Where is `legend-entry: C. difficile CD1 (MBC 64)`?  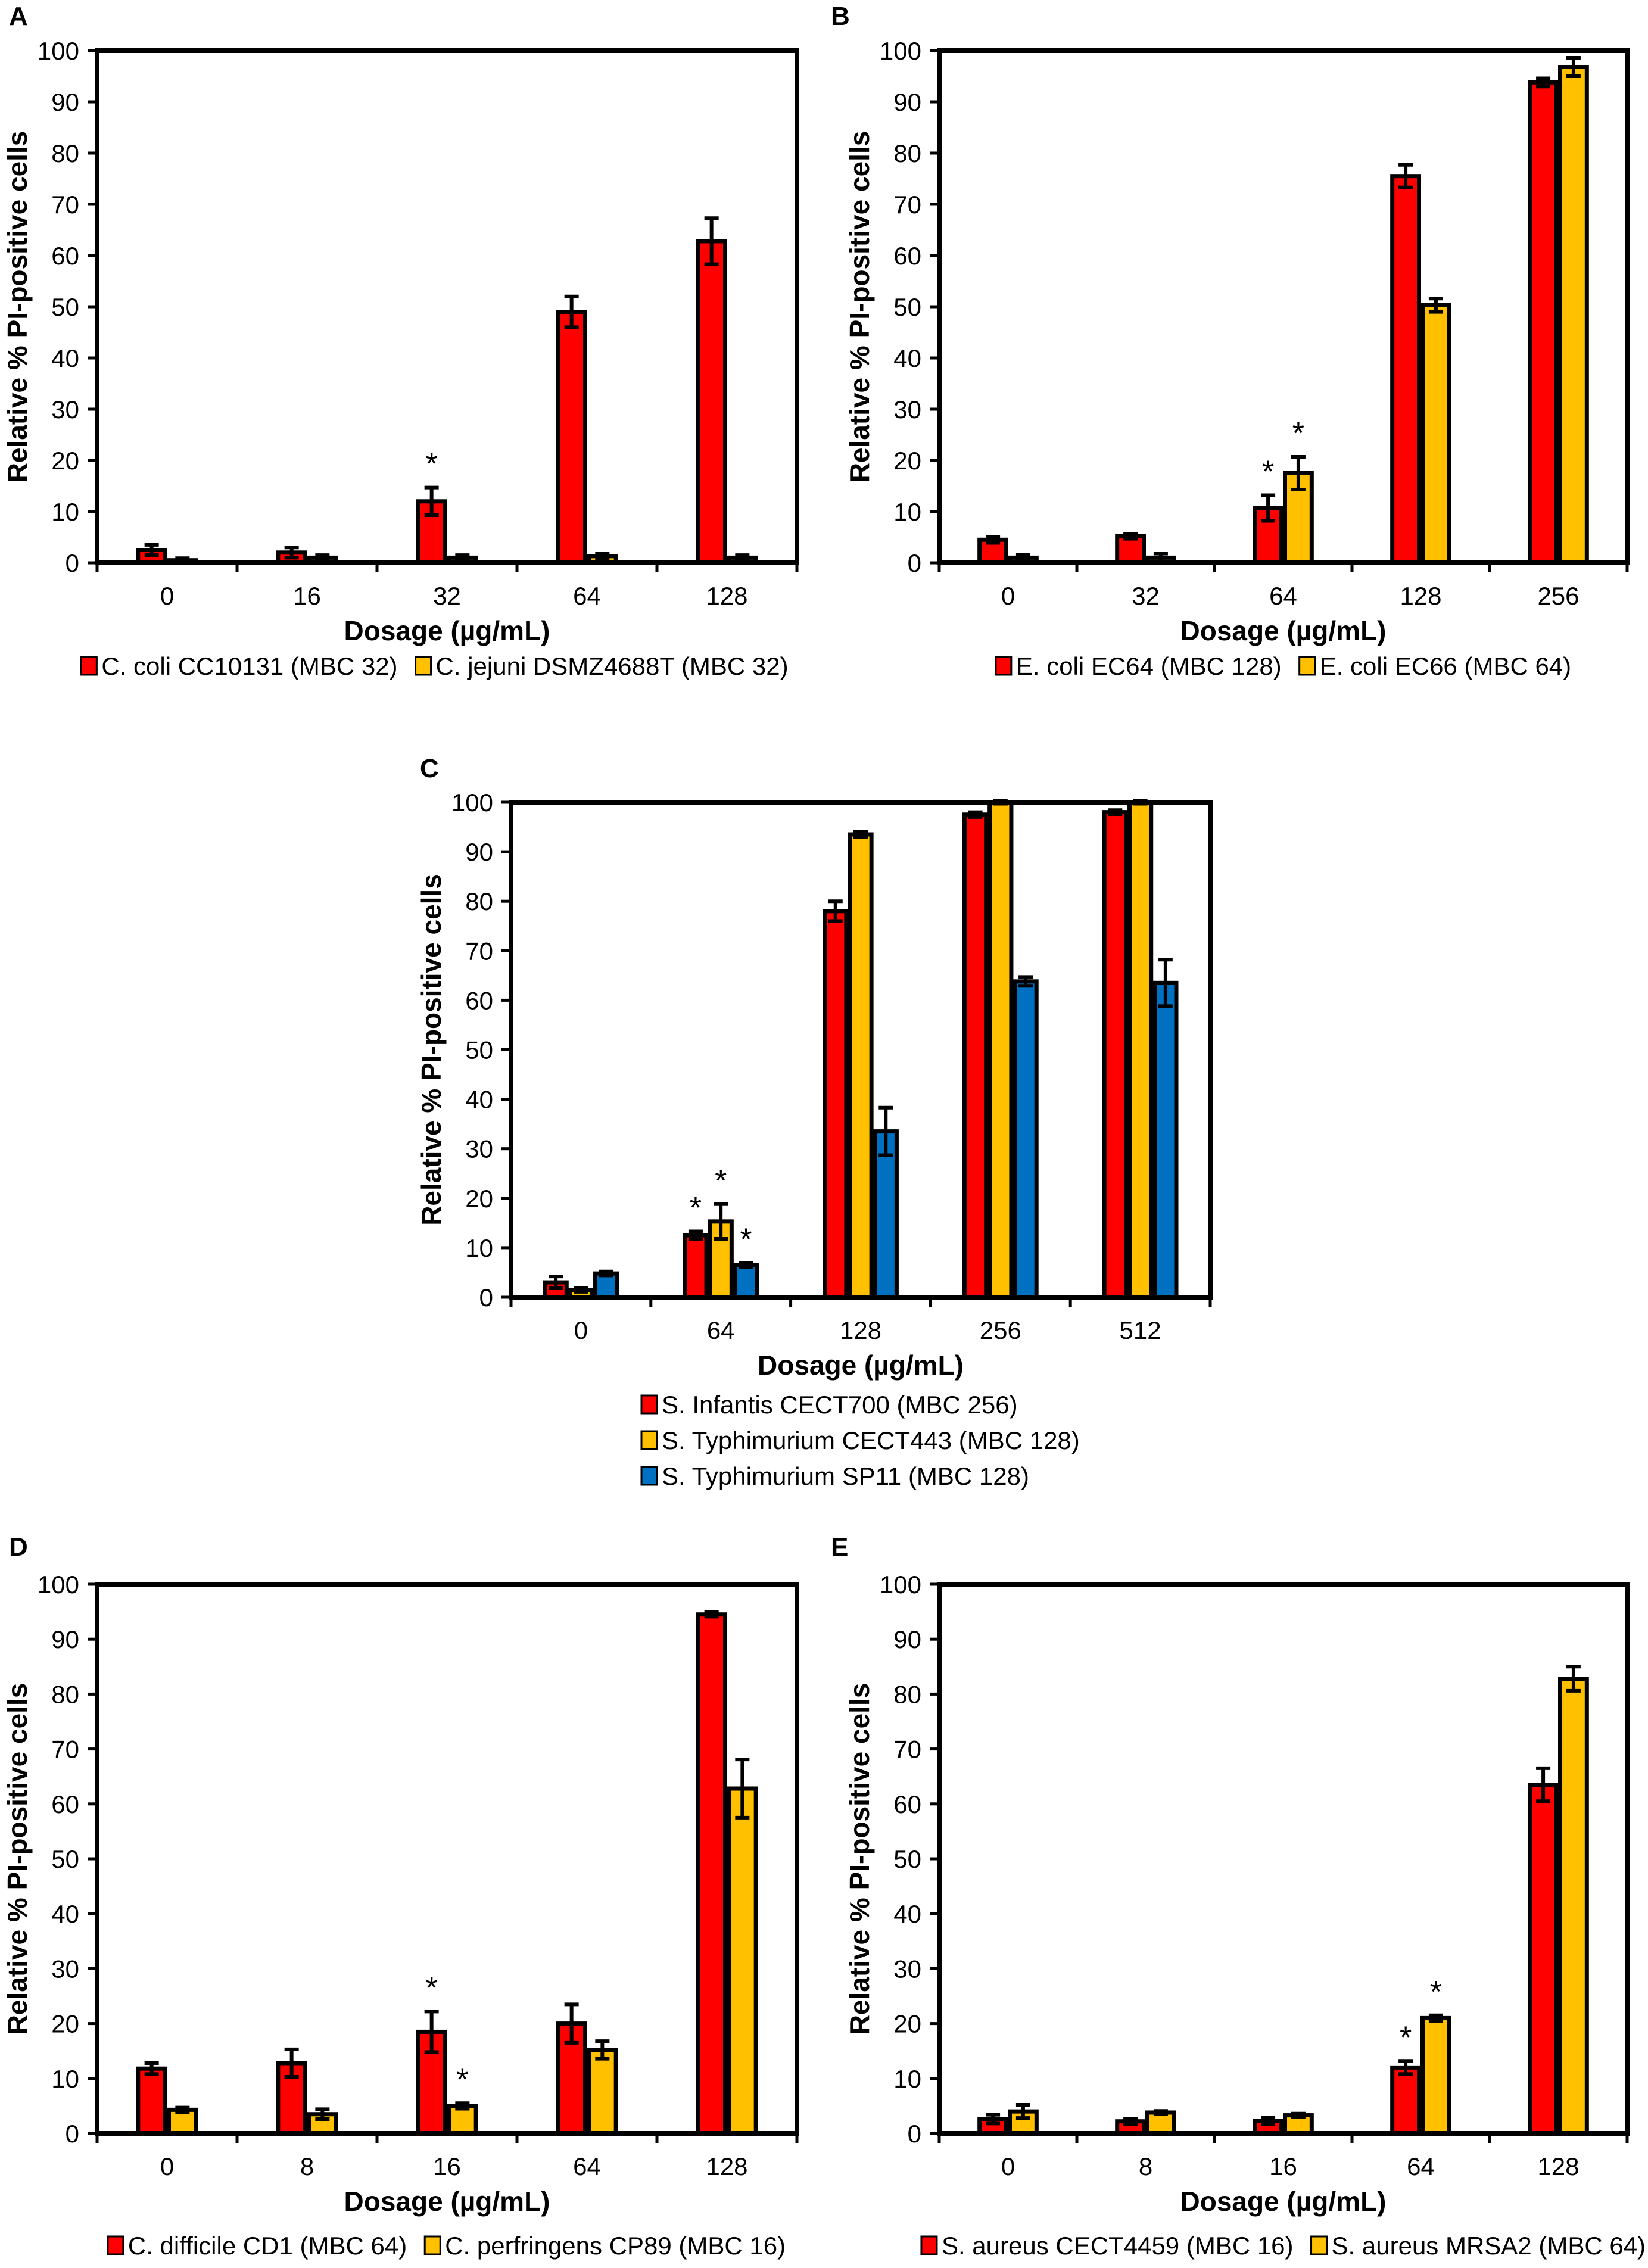
legend-entry: C. difficile CD1 (MBC 64) is located at coordinates (267, 2246).